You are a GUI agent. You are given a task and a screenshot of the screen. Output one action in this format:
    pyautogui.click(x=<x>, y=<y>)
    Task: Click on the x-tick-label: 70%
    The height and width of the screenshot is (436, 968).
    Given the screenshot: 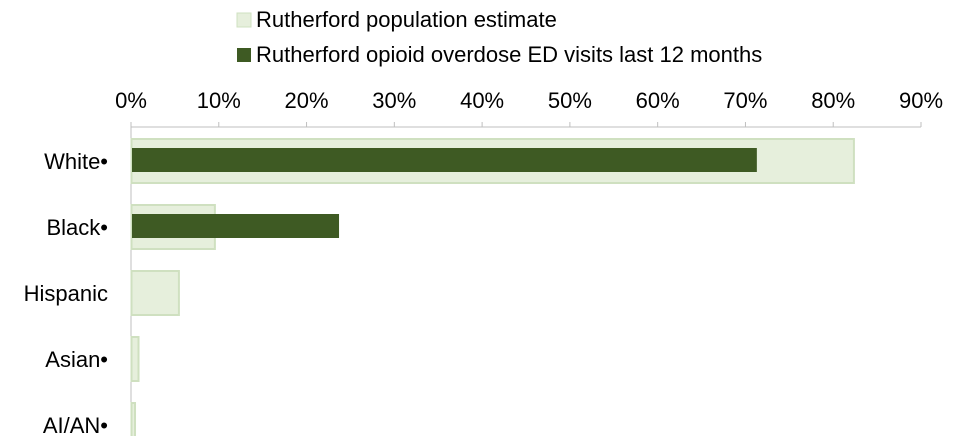 What is the action you would take?
    pyautogui.click(x=745, y=100)
    